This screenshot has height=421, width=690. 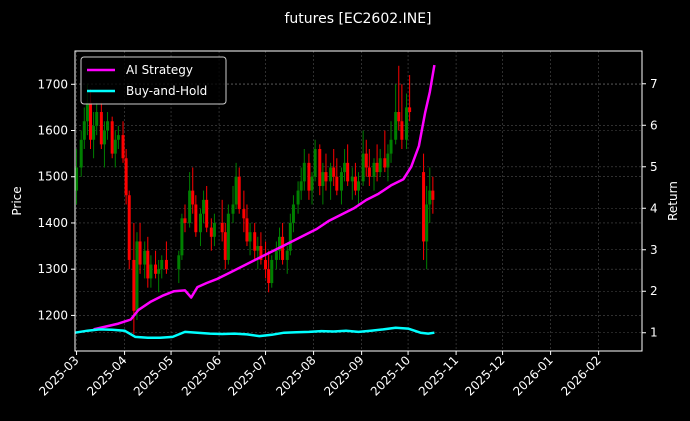 What do you see at coordinates (654, 84) in the screenshot?
I see `y2-tick-label: 7` at bounding box center [654, 84].